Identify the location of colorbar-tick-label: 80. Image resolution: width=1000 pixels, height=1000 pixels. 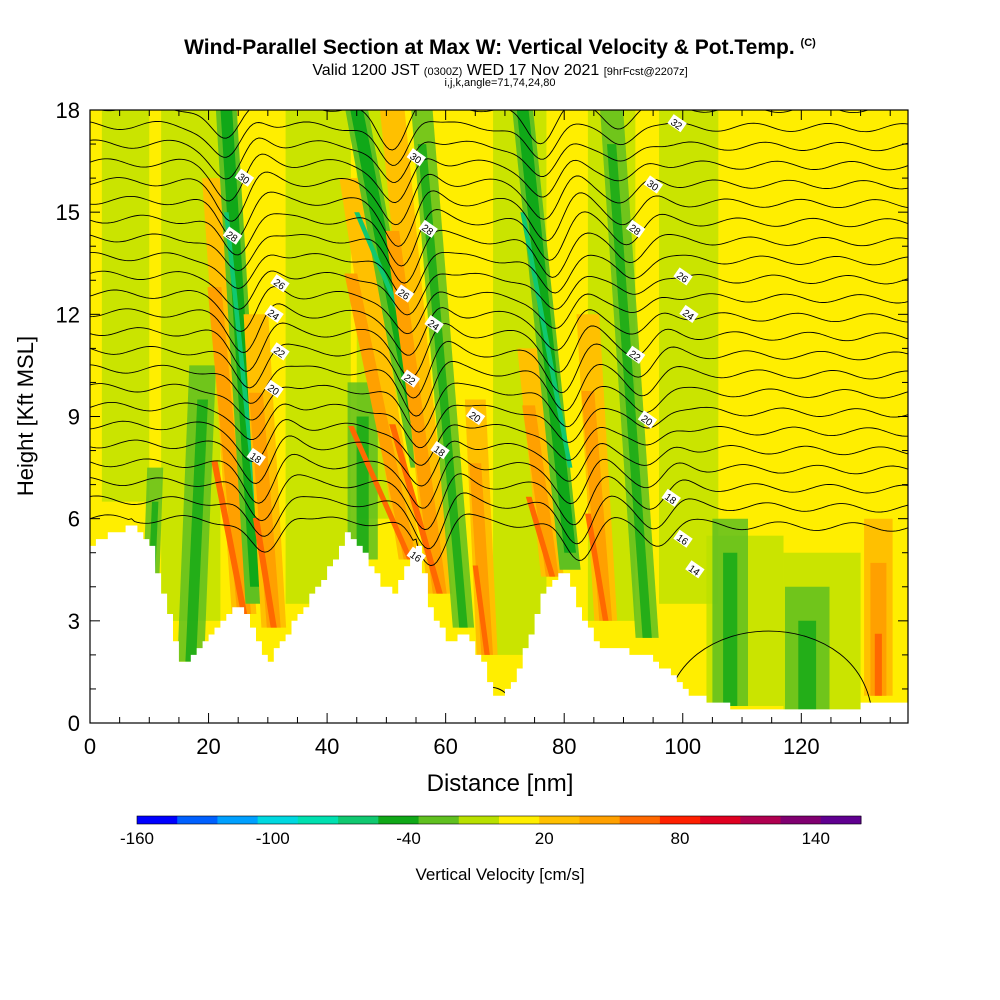
(680, 838).